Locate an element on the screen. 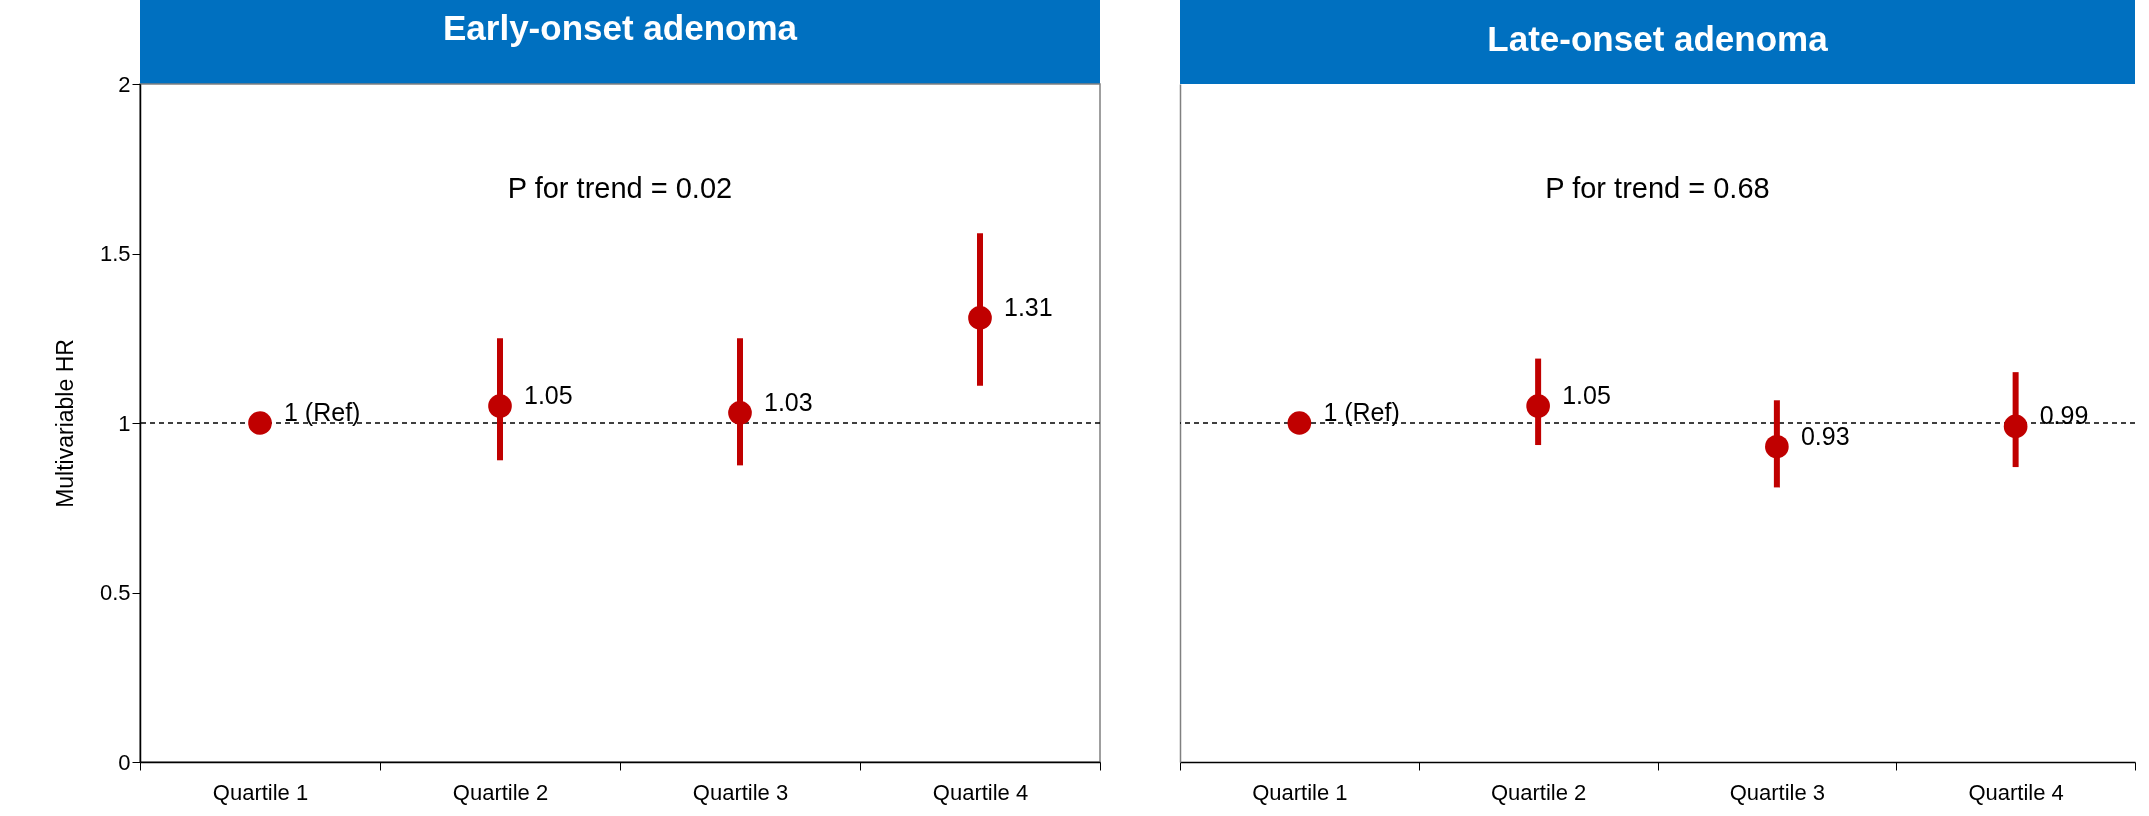 The width and height of the screenshot is (2149, 816). chart-title: Early-onset adenoma is located at coordinates (620, 27).